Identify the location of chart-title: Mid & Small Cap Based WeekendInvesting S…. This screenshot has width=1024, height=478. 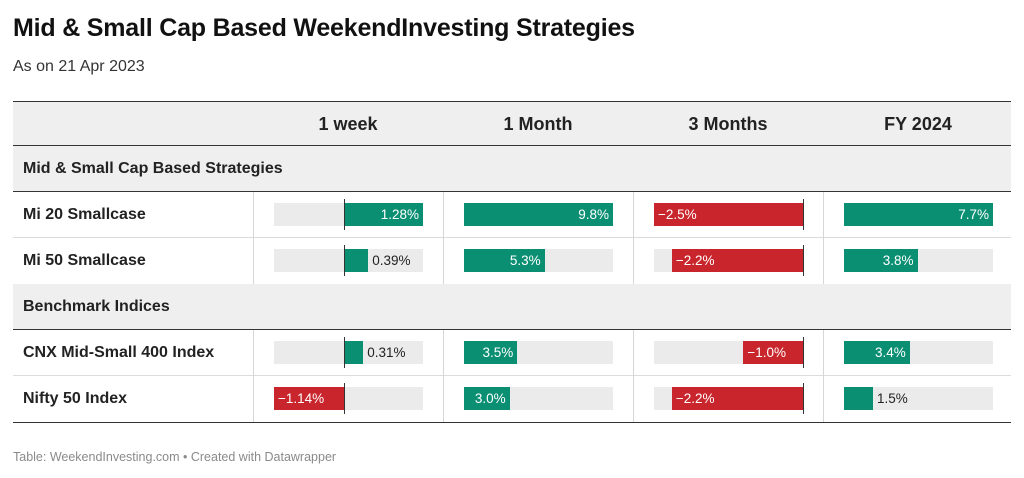
(324, 28).